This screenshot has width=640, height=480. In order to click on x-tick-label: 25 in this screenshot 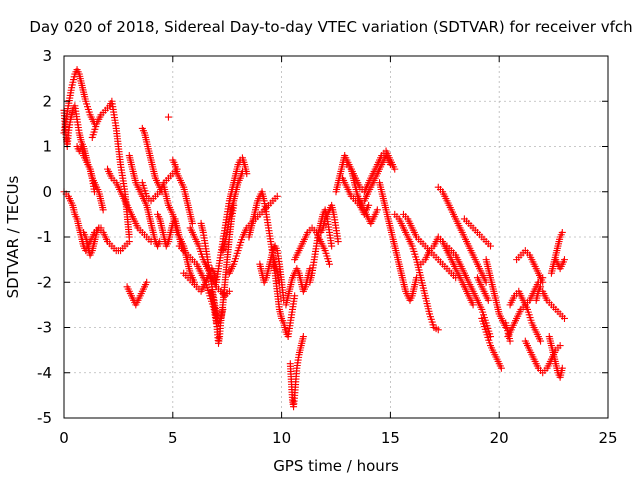, I will do `click(607, 438)`.